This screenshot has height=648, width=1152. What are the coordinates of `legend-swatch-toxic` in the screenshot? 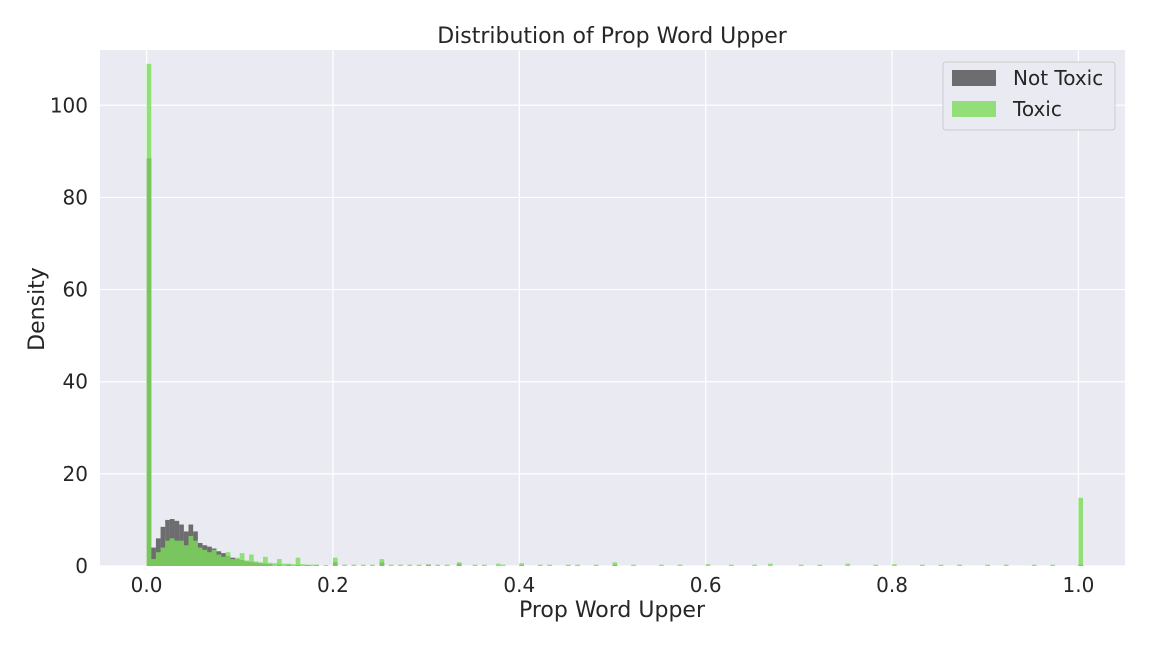 It's located at (974, 109).